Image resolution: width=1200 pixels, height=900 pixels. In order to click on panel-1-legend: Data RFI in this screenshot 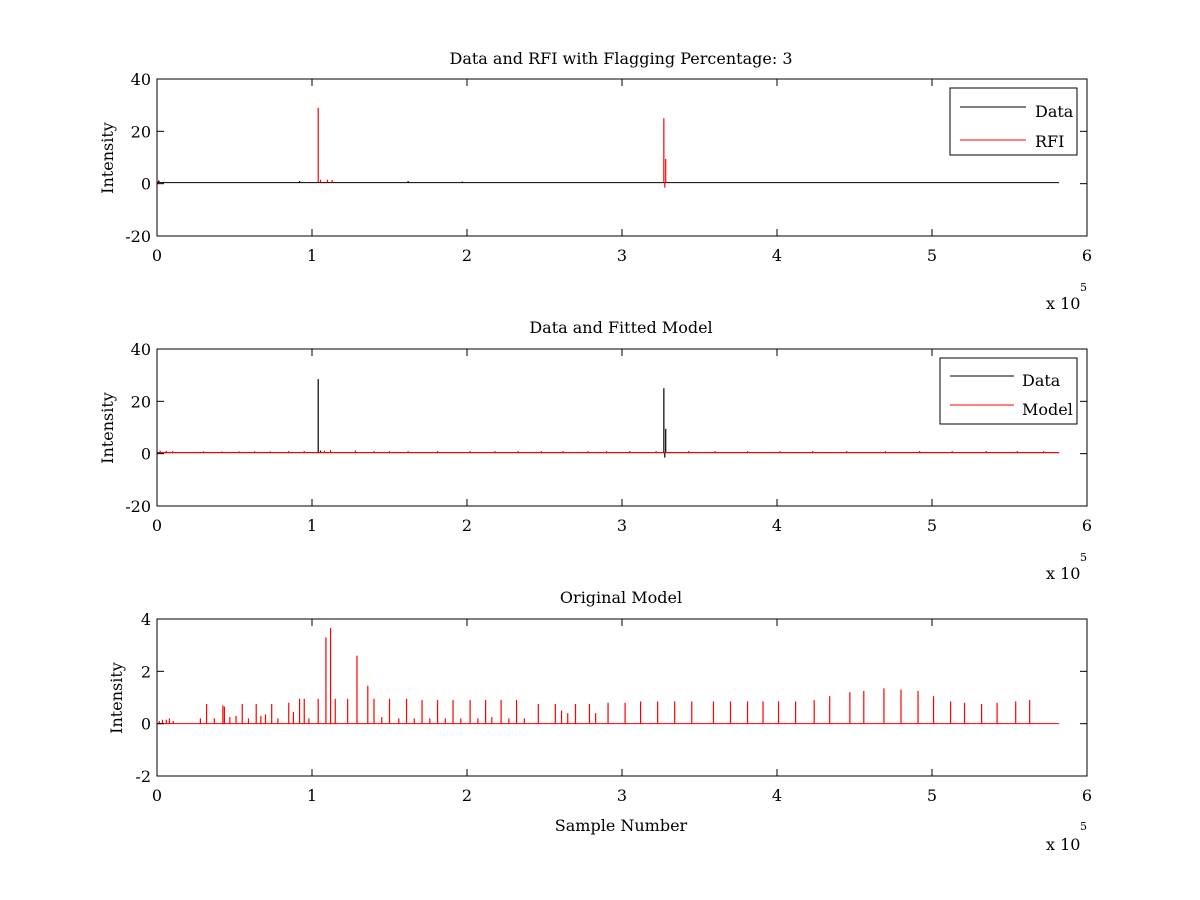, I will do `click(1013, 121)`.